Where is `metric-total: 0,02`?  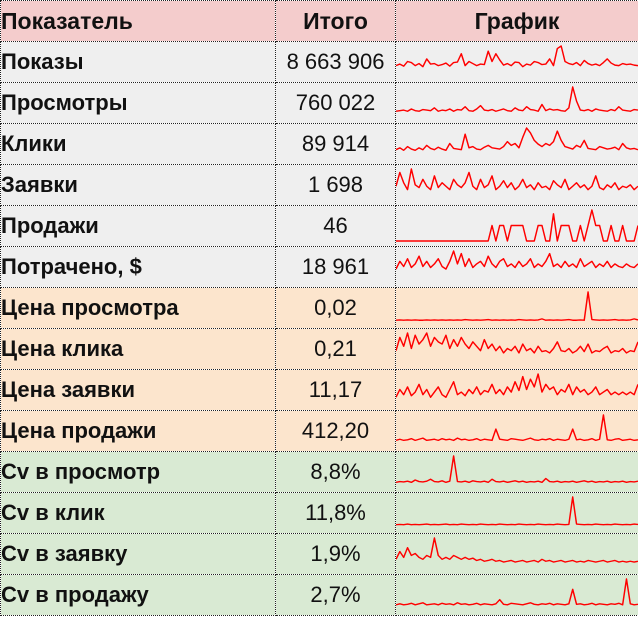 metric-total: 0,02 is located at coordinates (335, 308).